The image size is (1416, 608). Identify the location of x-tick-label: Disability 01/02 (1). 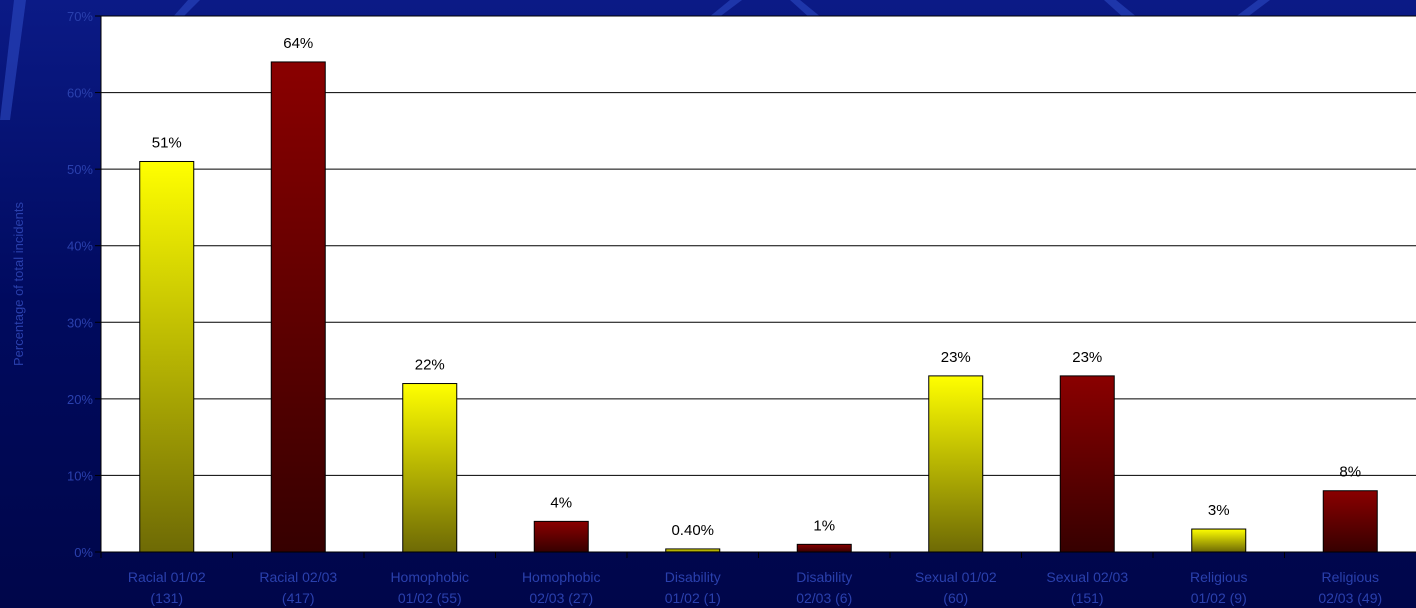
(693, 587).